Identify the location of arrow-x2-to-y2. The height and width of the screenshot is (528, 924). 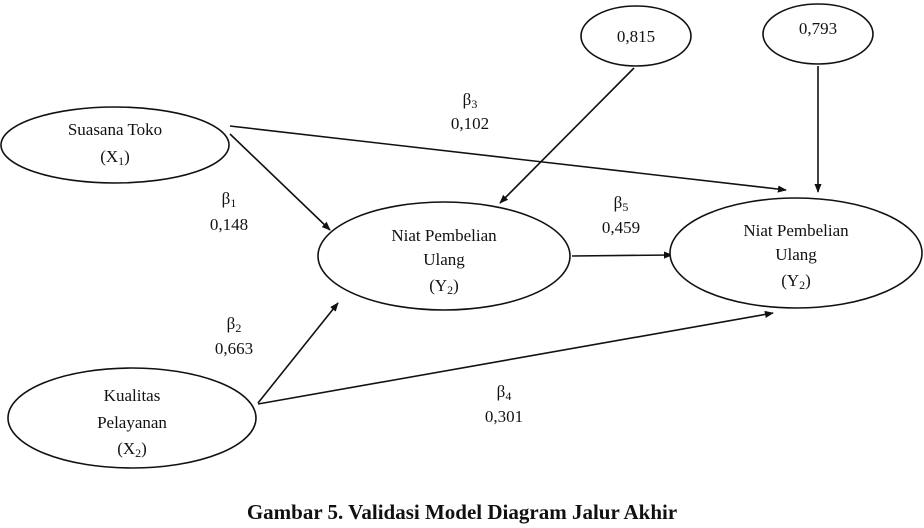
(515, 357).